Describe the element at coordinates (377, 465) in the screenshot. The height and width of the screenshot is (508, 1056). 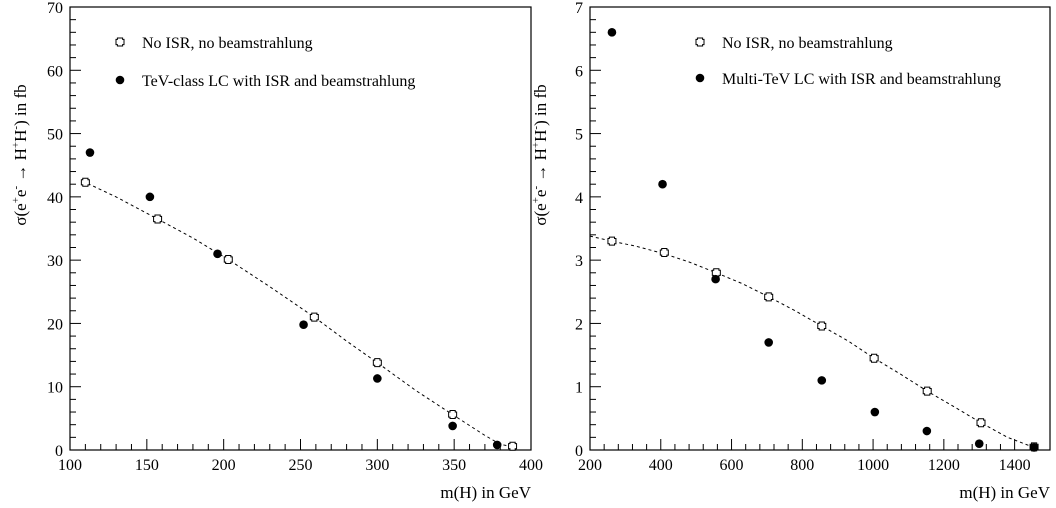
I see `x-tick-label: 300` at that location.